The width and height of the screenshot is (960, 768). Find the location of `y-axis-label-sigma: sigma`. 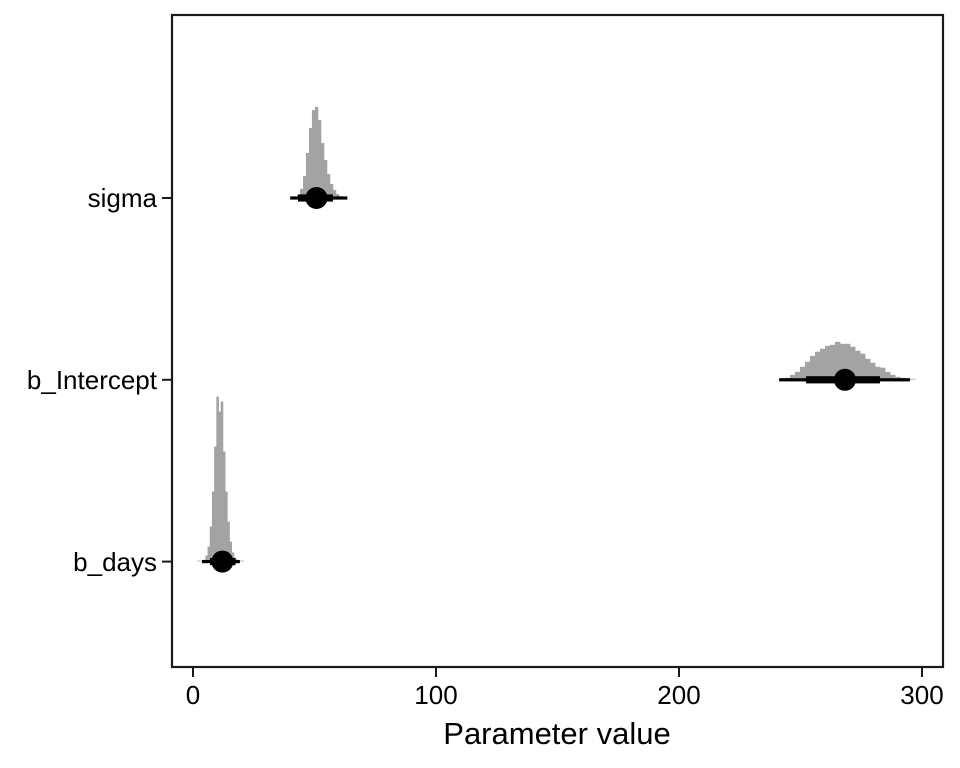

y-axis-label-sigma: sigma is located at coordinates (123, 198).